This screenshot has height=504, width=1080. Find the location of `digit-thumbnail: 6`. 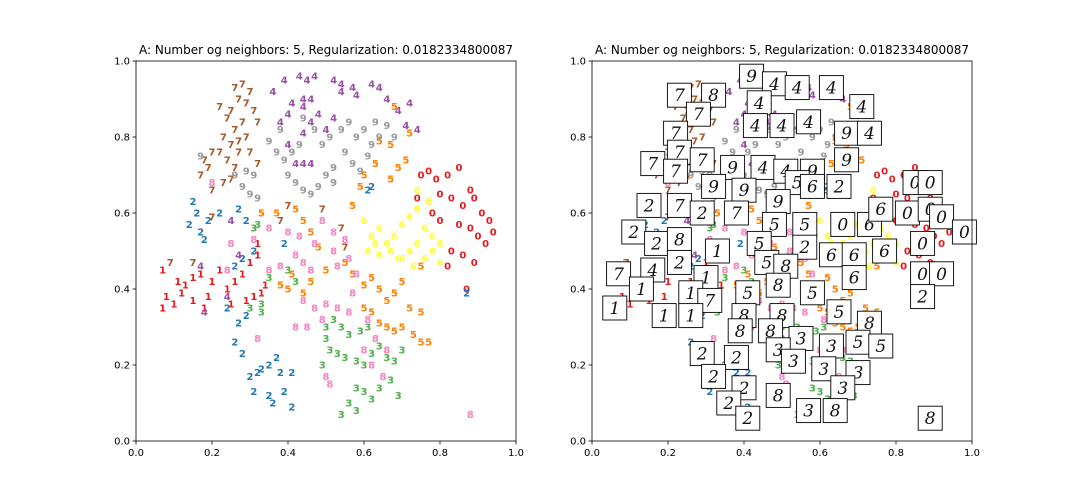

digit-thumbnail: 6 is located at coordinates (881, 209).